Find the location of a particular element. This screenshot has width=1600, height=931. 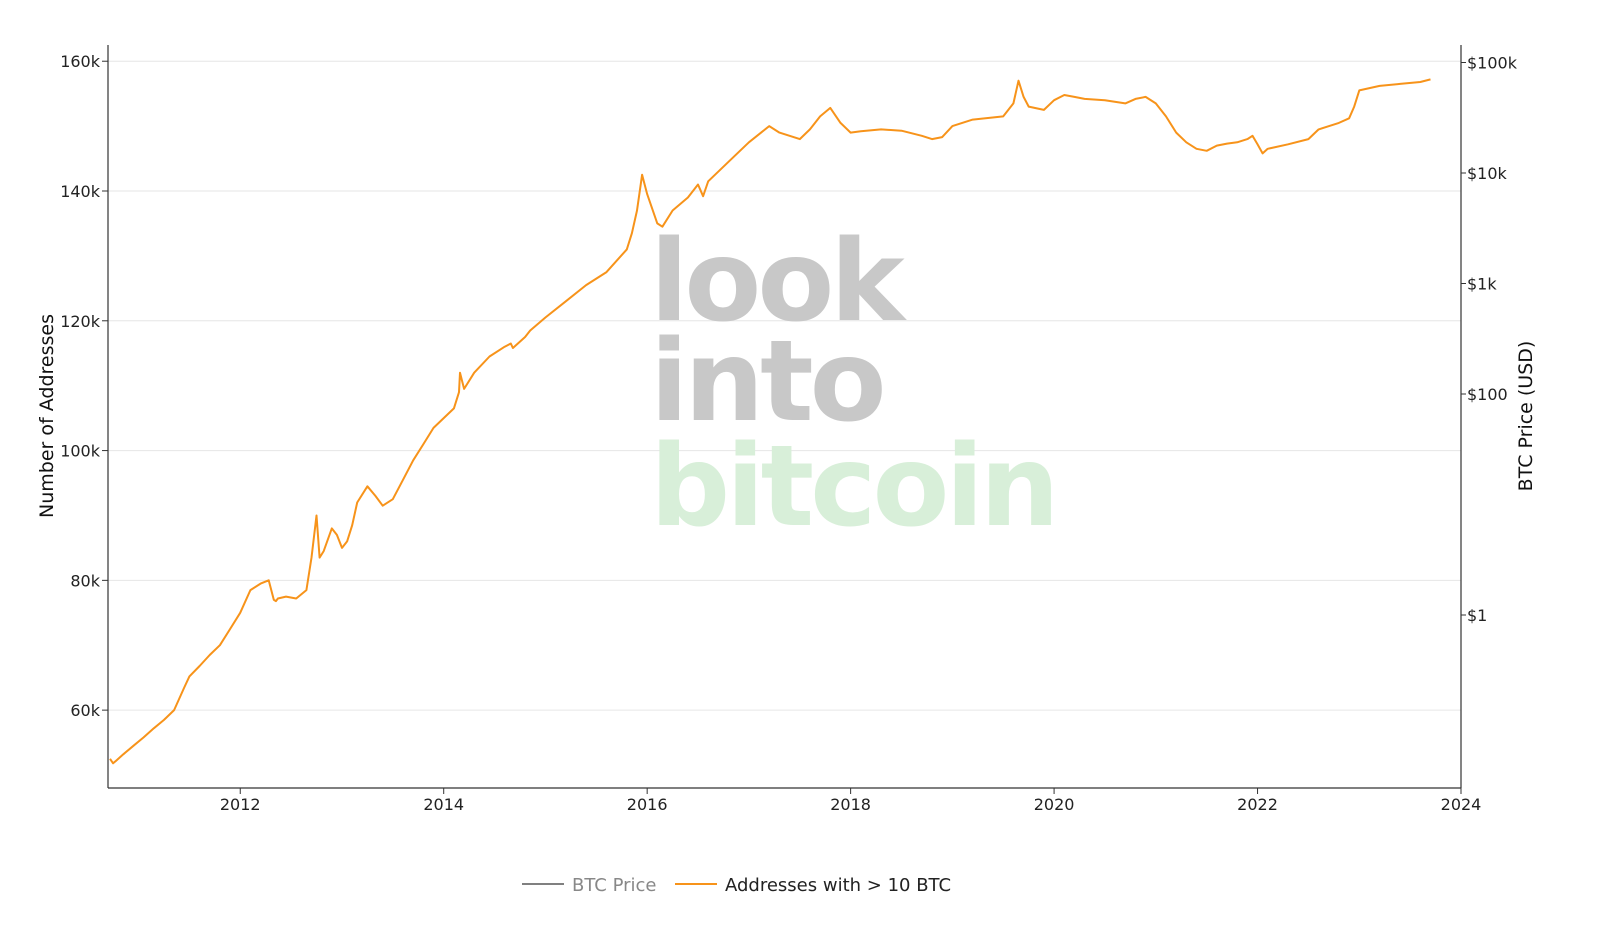

watermark: look into bitcoin is located at coordinates (855, 384).